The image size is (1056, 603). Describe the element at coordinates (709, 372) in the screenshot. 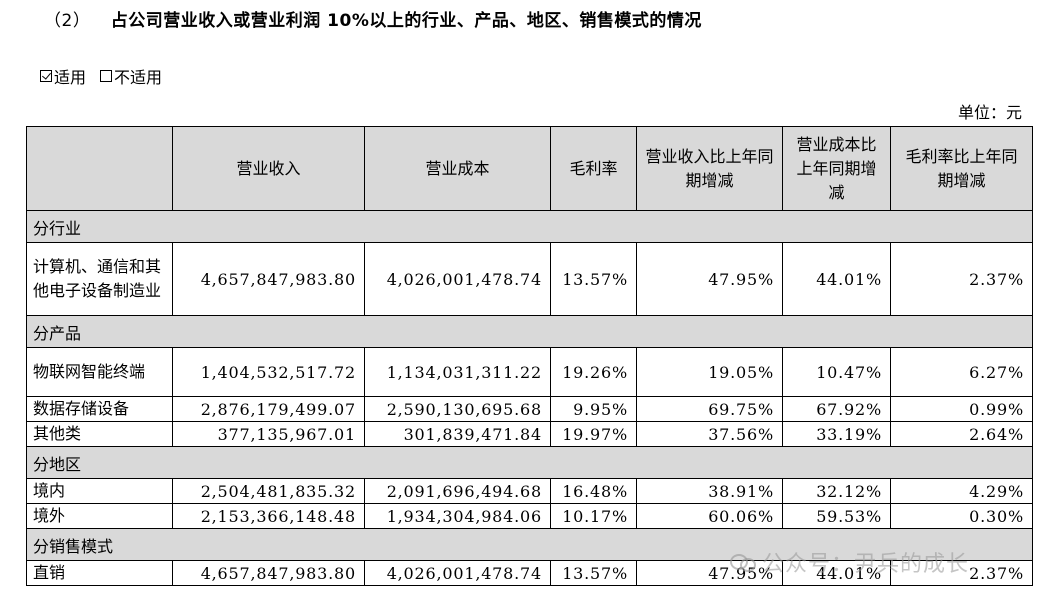

I see `cell-revenue-change: 19.05%` at that location.